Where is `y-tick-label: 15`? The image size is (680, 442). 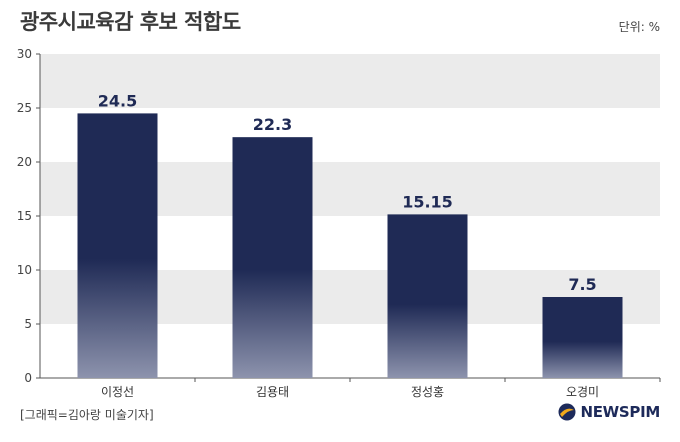 y-tick-label: 15 is located at coordinates (24, 216).